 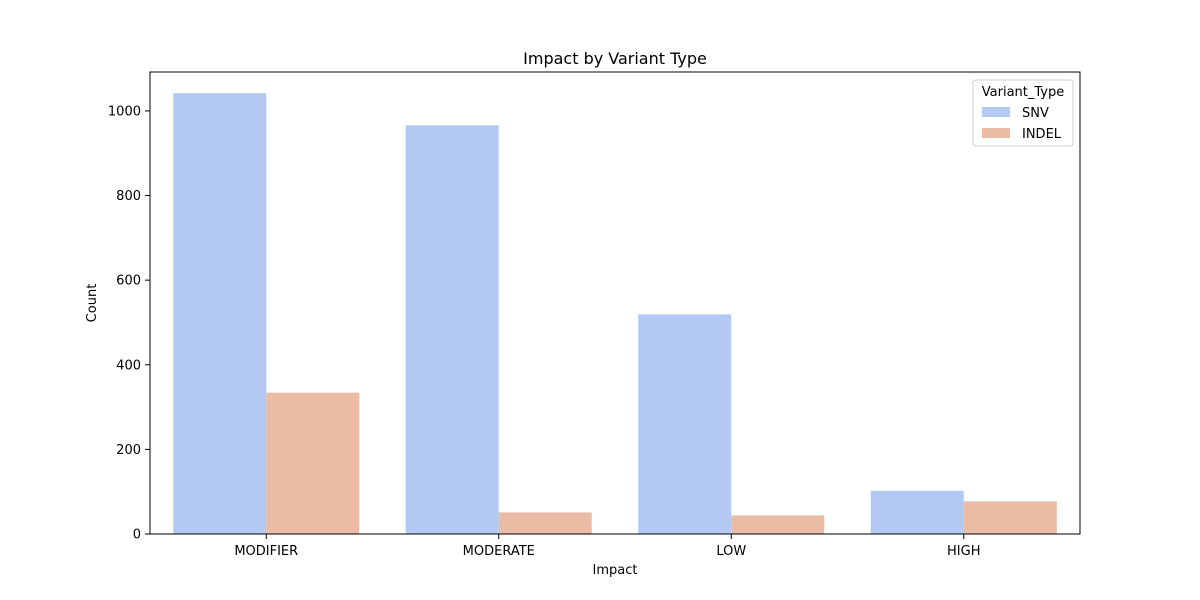 I want to click on x-axis: MODIFIER MODERATE LOW HIGH, so click(x=607, y=546).